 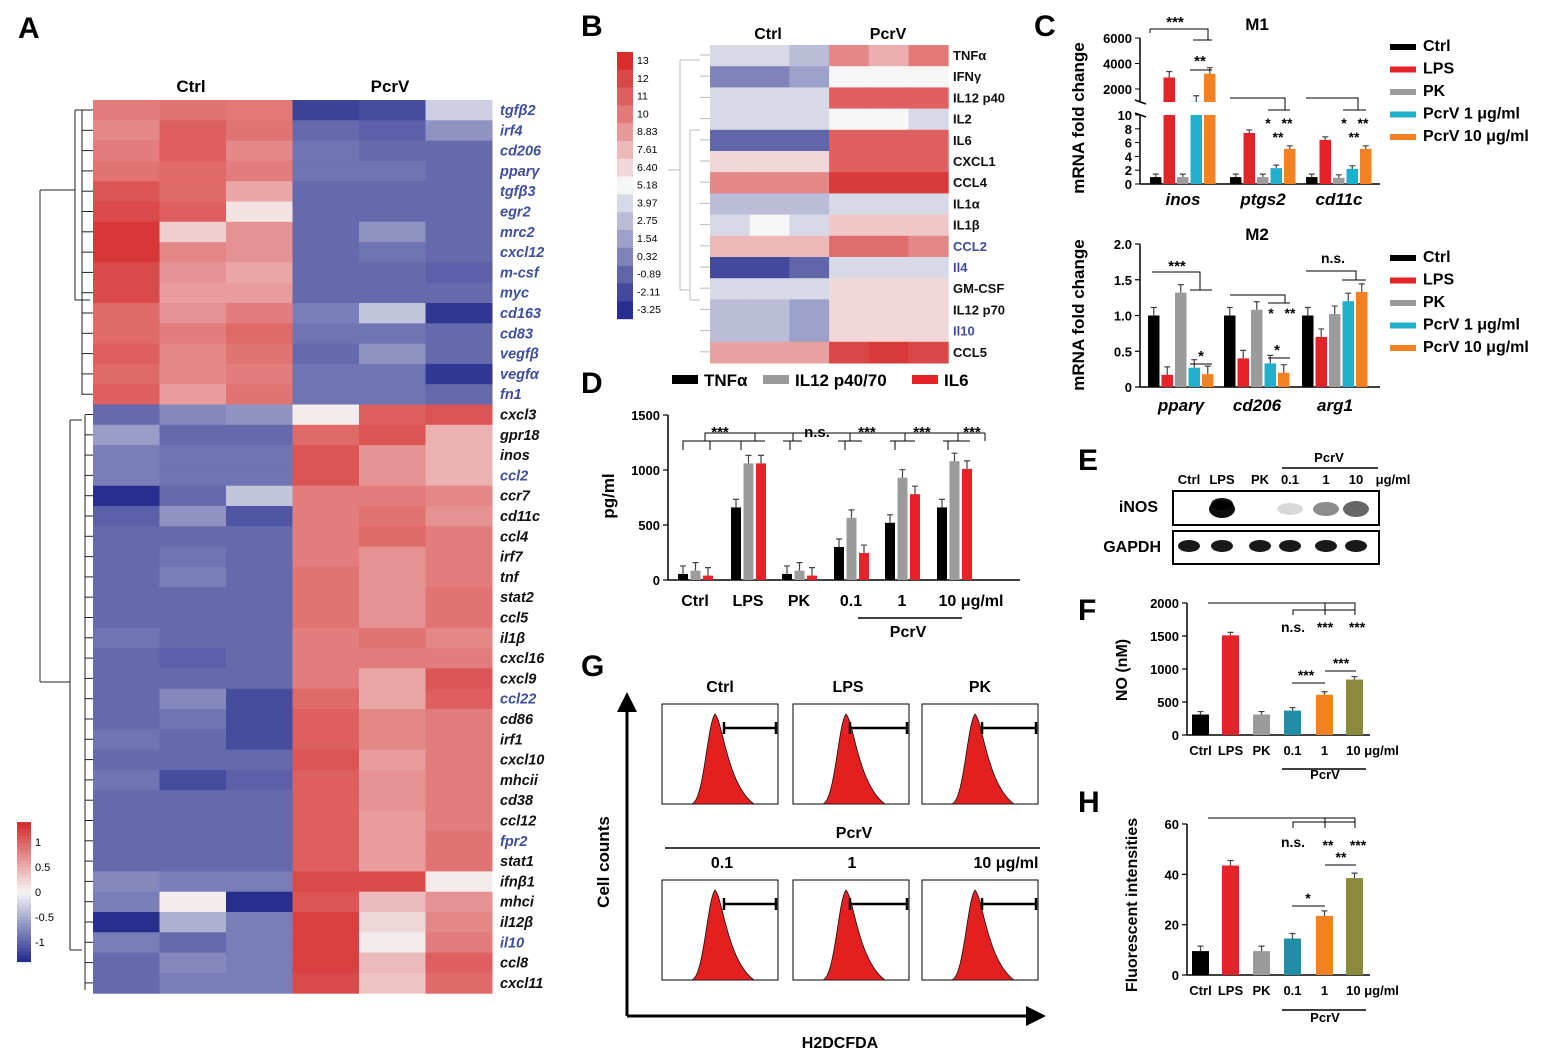 I want to click on d-sig-label: n.s., so click(x=817, y=432).